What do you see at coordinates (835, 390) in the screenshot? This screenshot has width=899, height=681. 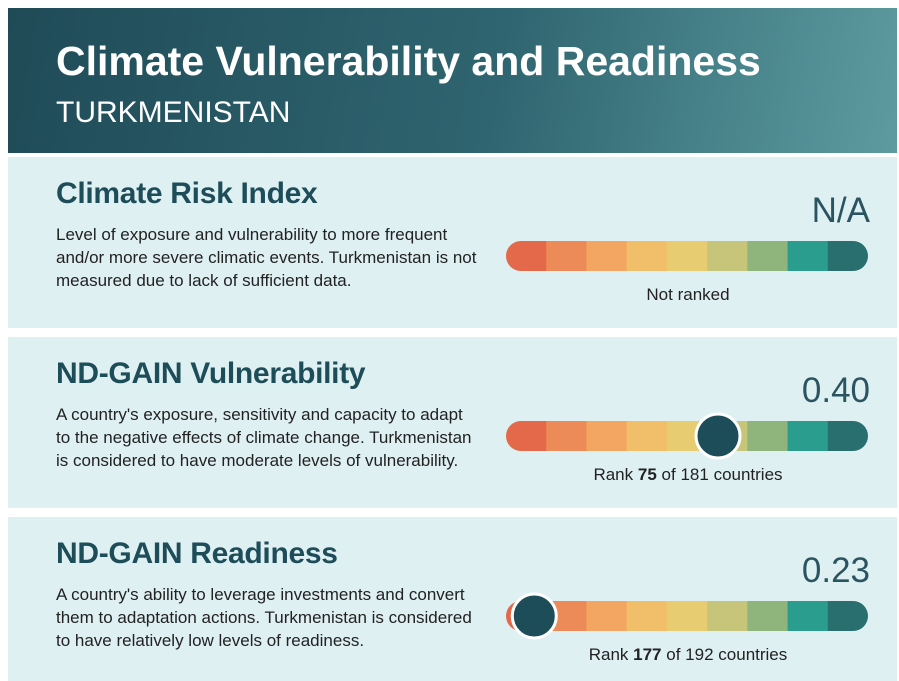 I see `score: 0.40` at bounding box center [835, 390].